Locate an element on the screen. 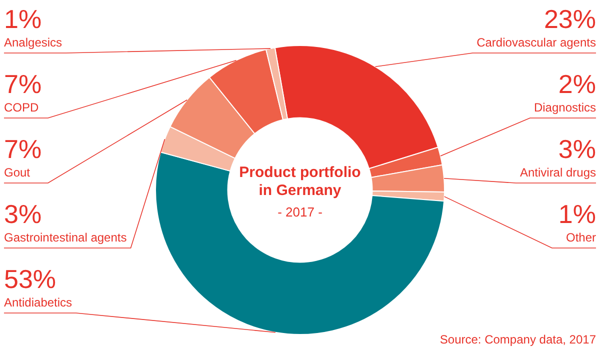  slice-label: Cardiovascular agents is located at coordinates (536, 42).